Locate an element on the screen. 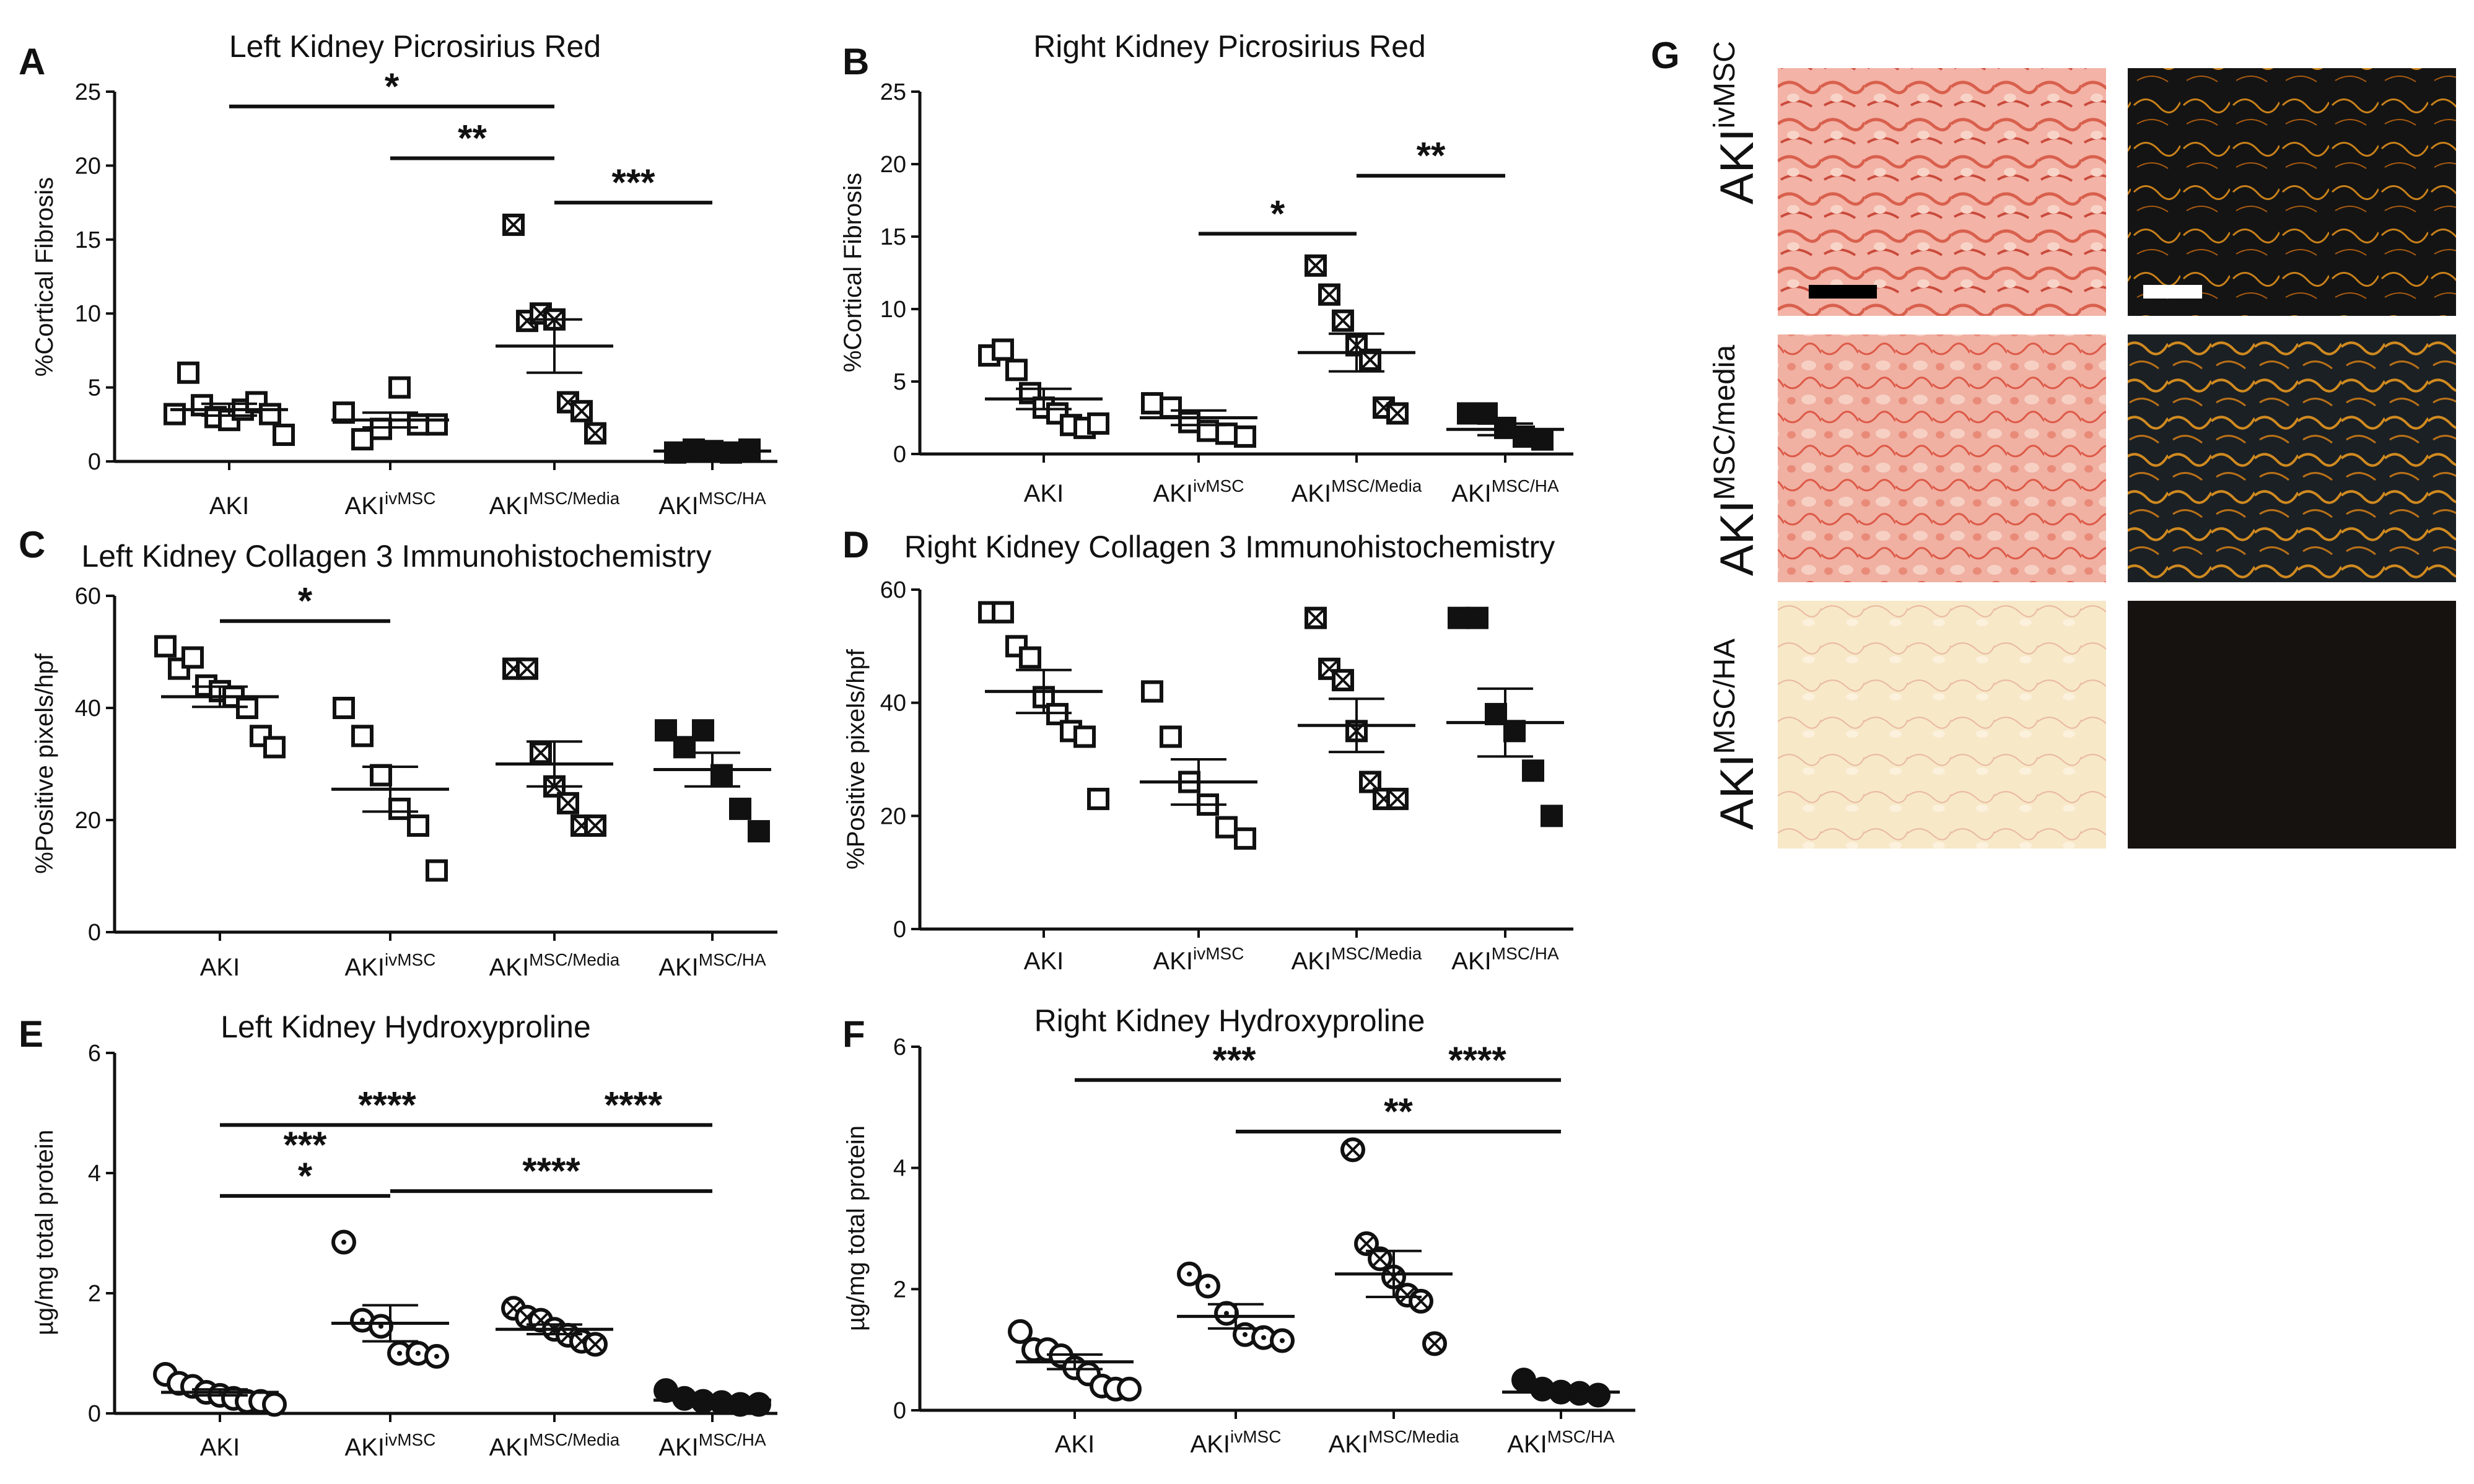 This screenshot has height=1484, width=2474. data-point-b-2-1-cross is located at coordinates (1329, 294).